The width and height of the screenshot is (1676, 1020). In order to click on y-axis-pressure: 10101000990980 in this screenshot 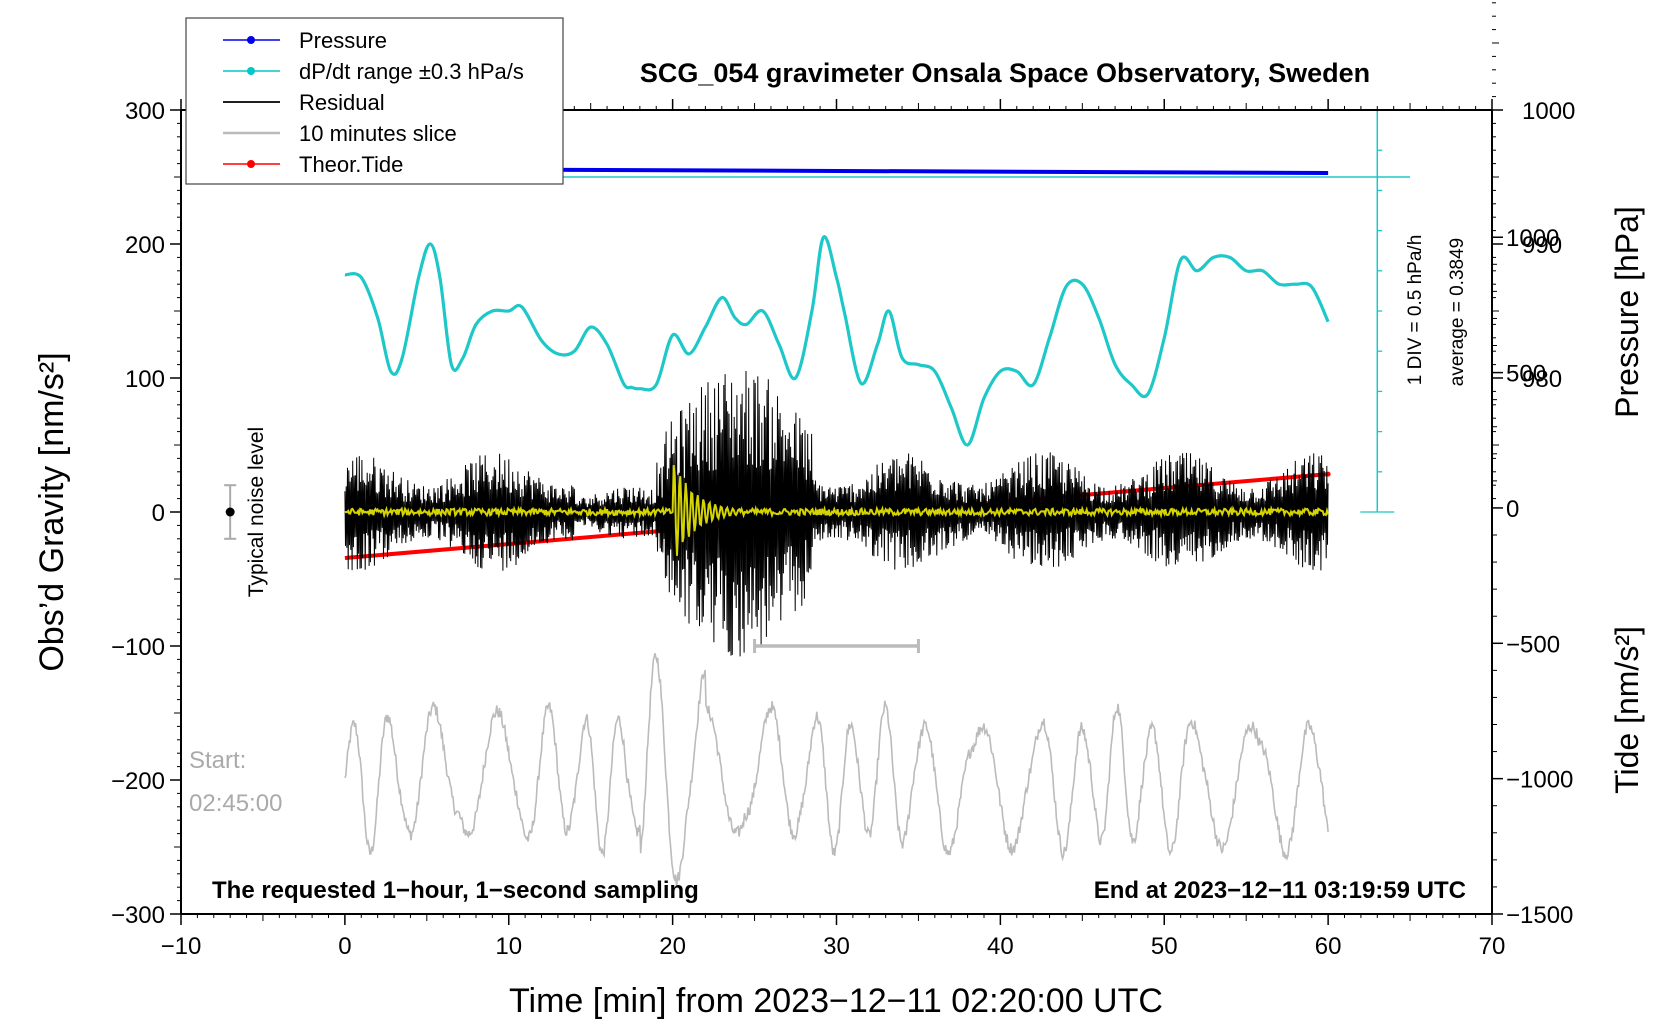, I will do `click(1533, 251)`.